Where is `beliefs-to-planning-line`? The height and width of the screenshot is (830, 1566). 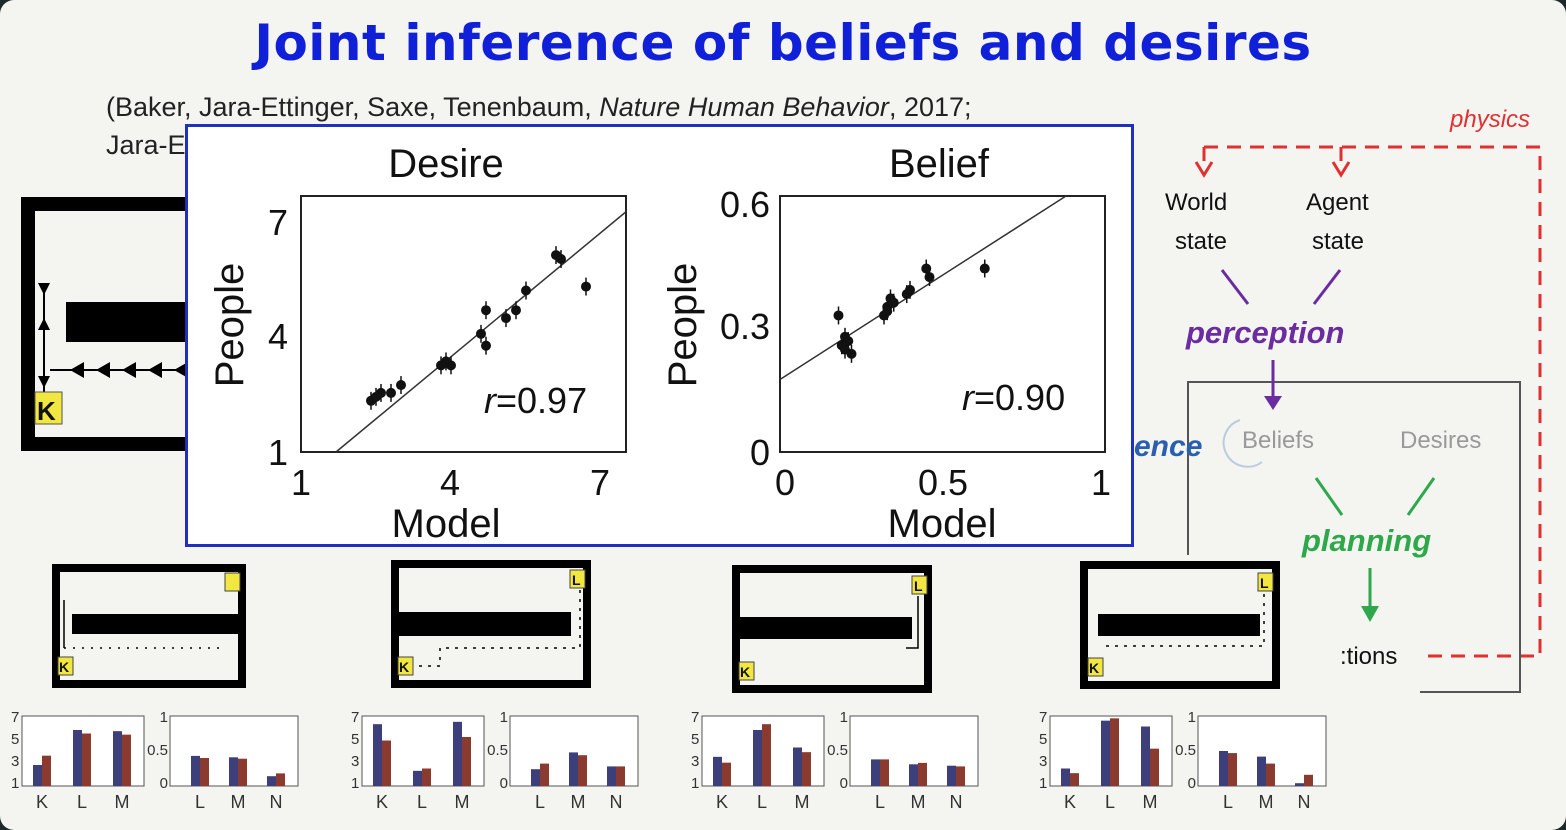
beliefs-to-planning-line is located at coordinates (1329, 496).